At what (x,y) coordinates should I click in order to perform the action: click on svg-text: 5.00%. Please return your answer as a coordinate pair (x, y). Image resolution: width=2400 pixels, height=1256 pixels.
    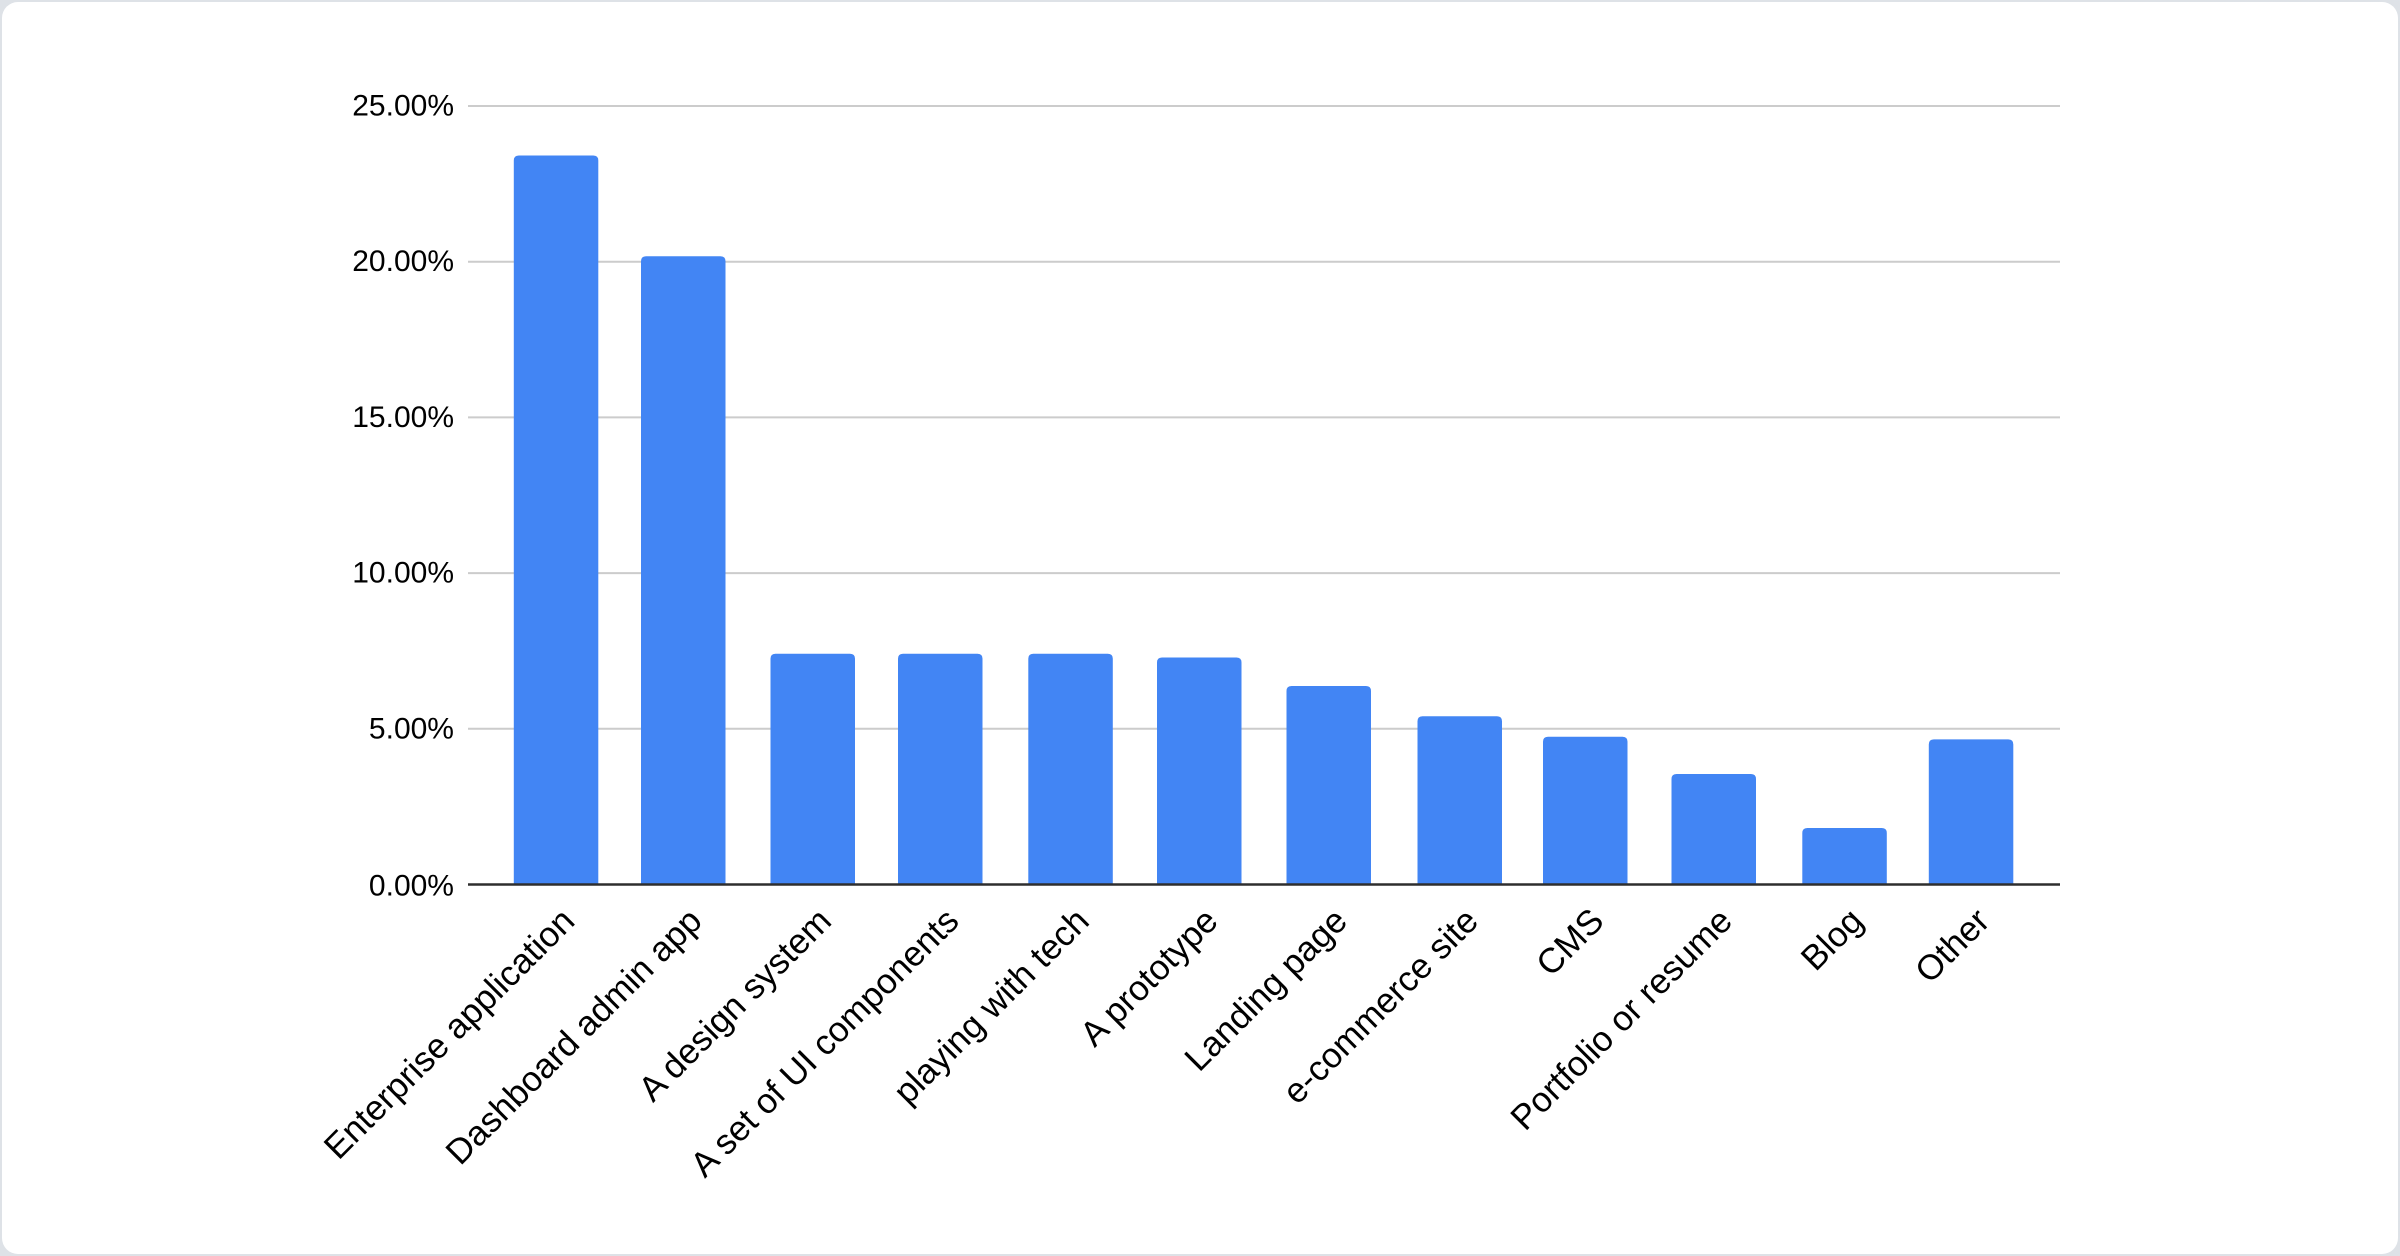
    Looking at the image, I should click on (411, 728).